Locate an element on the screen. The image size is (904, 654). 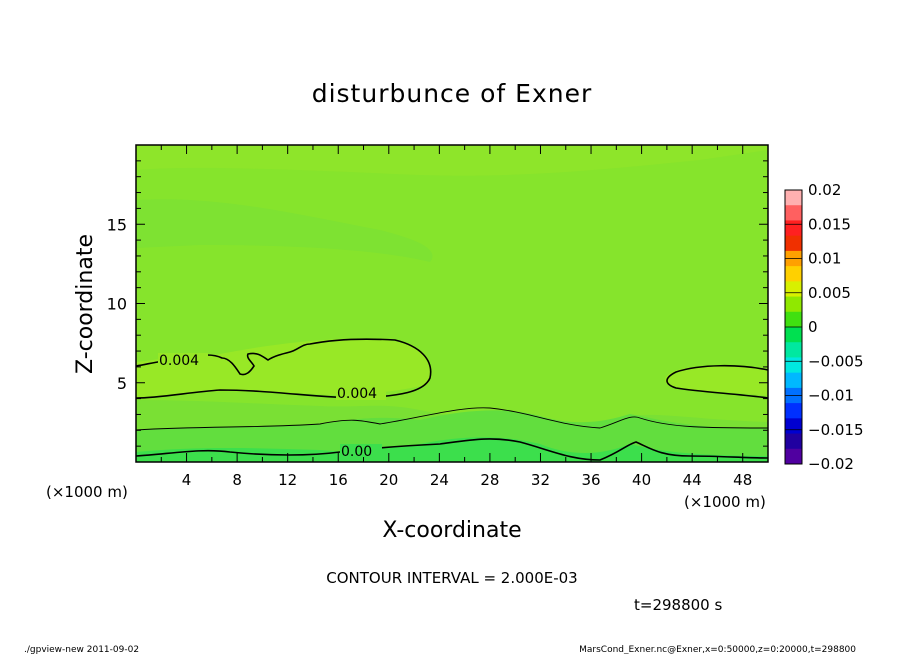
x-unit-right: (×1000 m) is located at coordinates (725, 502).